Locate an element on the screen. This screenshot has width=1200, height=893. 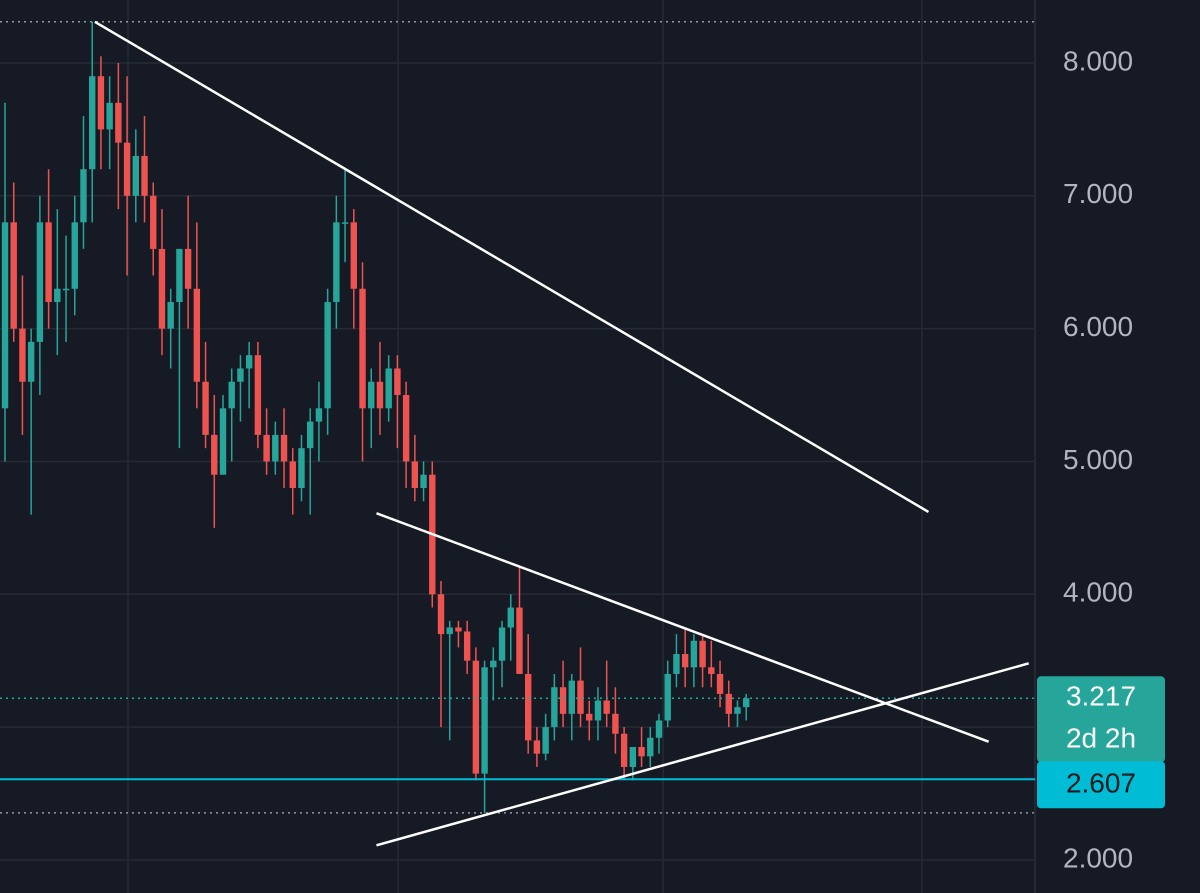
y-tick-label: 5.000 is located at coordinates (1098, 459).